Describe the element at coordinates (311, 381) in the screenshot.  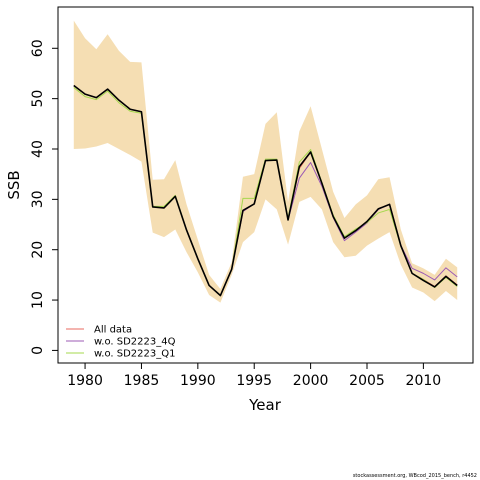
I see `x-tick-label: 2000` at that location.